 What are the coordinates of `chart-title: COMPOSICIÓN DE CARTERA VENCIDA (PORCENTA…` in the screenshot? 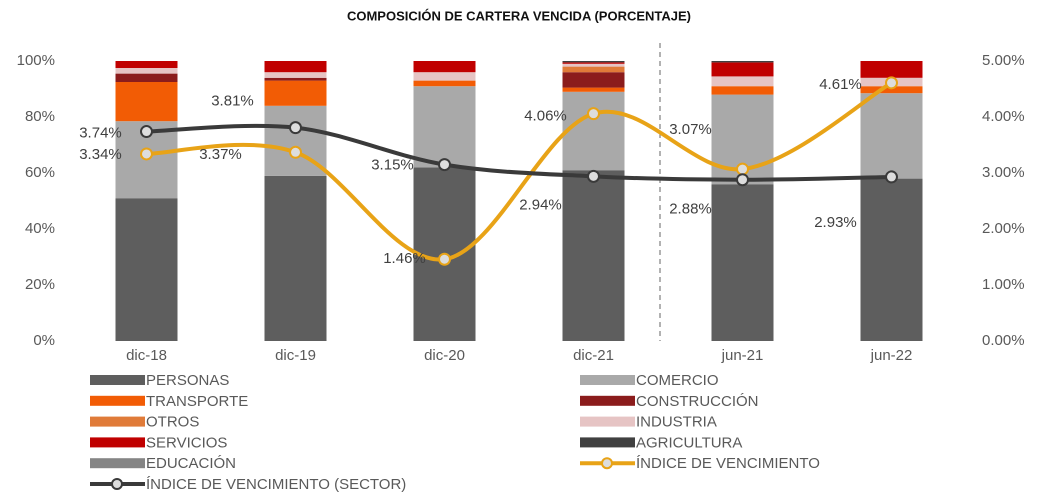 It's located at (519, 15).